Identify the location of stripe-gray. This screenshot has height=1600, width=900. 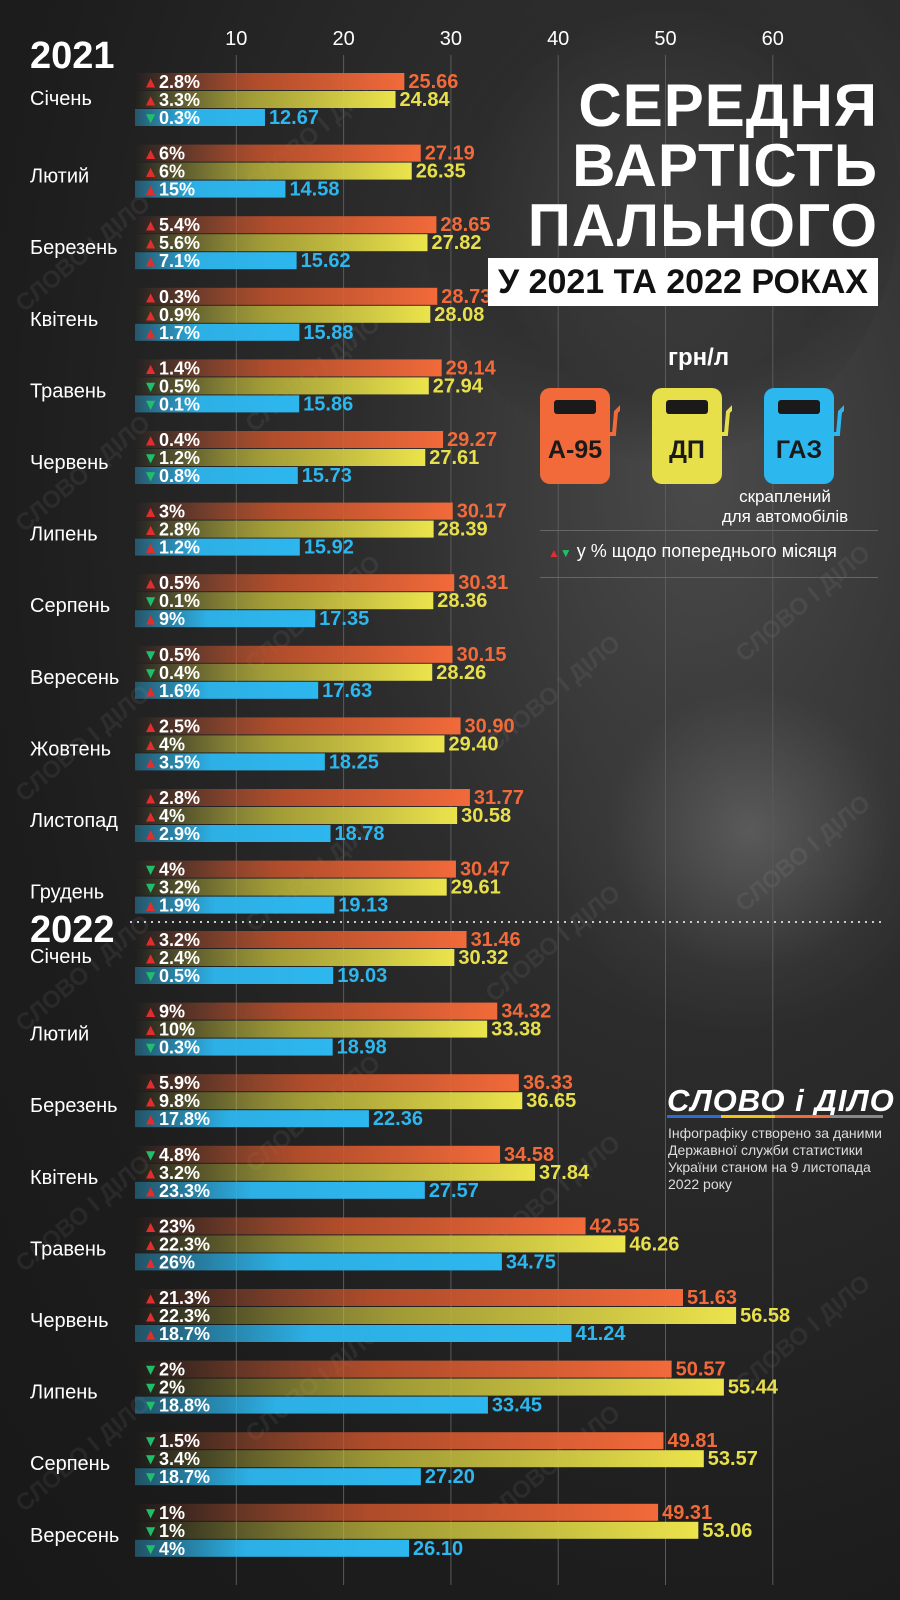
(856, 1116).